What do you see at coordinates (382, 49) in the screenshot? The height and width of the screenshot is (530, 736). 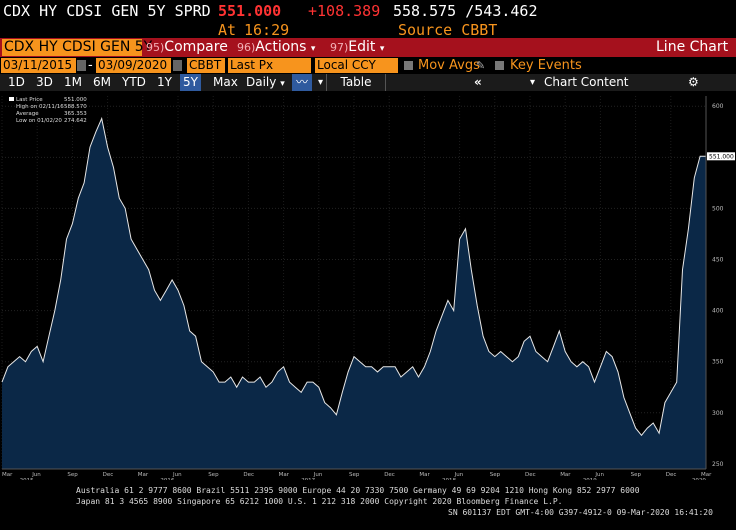 I see `edit-dropdown-icon: ▾` at bounding box center [382, 49].